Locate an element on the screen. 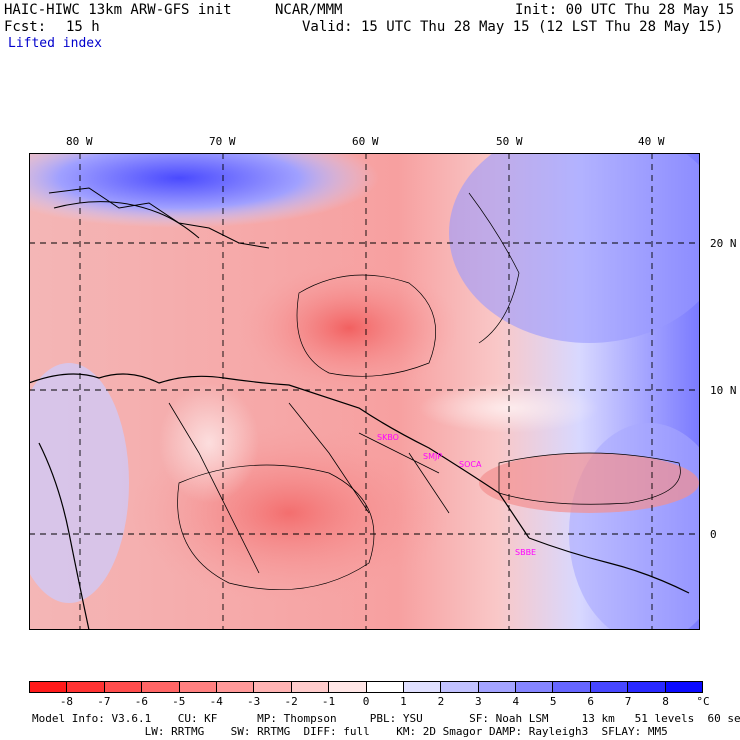  colorbar-tick-label: 1 is located at coordinates (403, 701).